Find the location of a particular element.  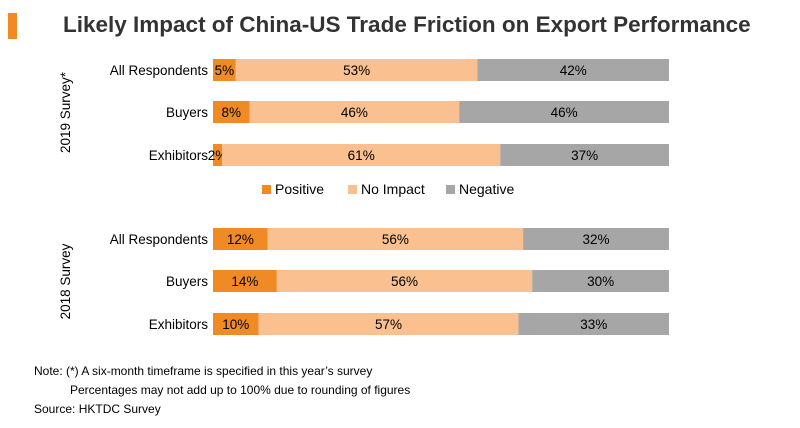

panel-label-2019-survey: 2019 Survey* is located at coordinates (65, 112).